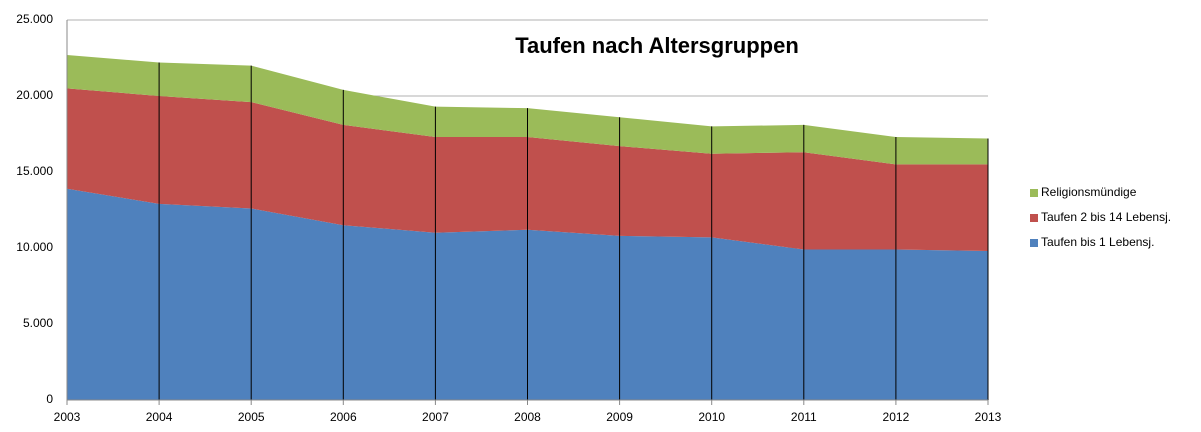 Image resolution: width=1201 pixels, height=432 pixels. Describe the element at coordinates (34, 95) in the screenshot. I see `y-tick-label: 20.000` at that location.